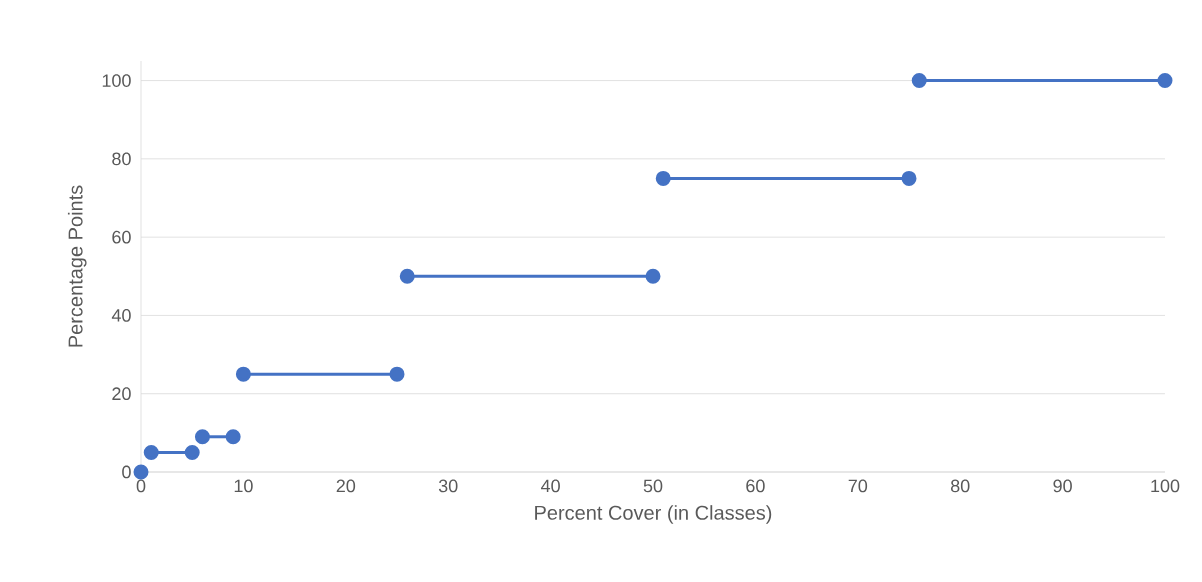 Image resolution: width=1202 pixels, height=582 pixels. What do you see at coordinates (243, 486) in the screenshot?
I see `x-tick-label: 10` at bounding box center [243, 486].